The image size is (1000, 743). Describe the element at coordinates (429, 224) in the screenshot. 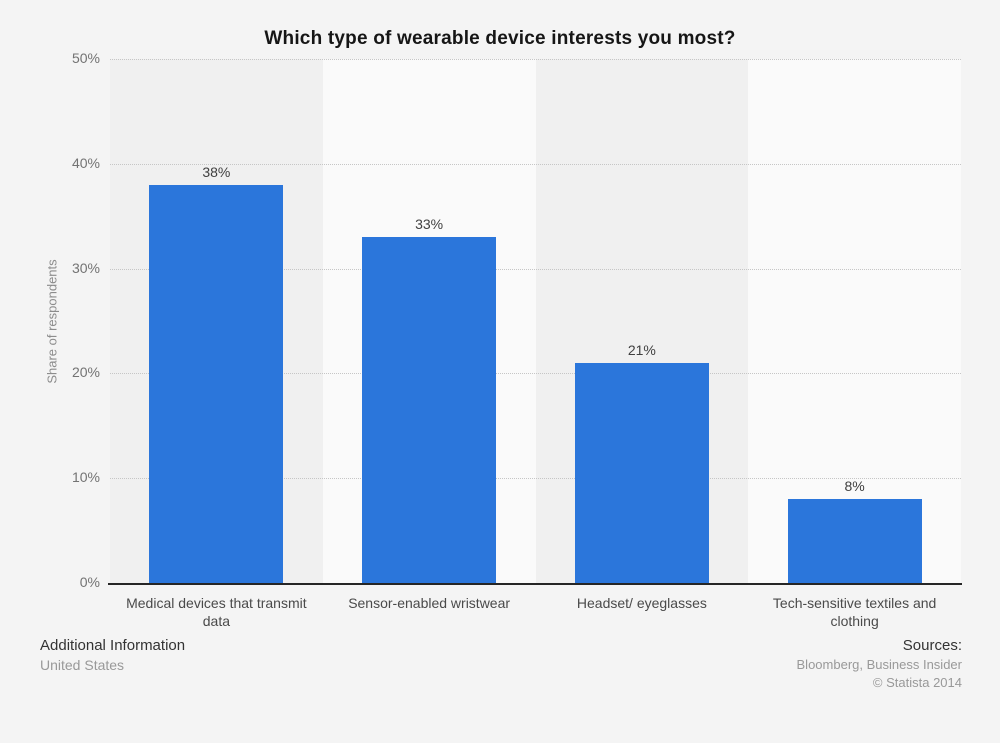

I see `bar-value-label: 33%` at that location.